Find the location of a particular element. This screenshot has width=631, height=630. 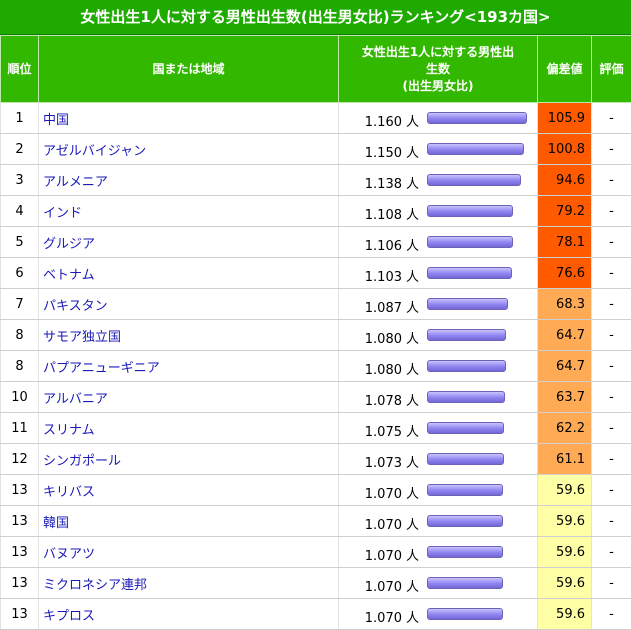

rank-cell: 11 is located at coordinates (20, 428).